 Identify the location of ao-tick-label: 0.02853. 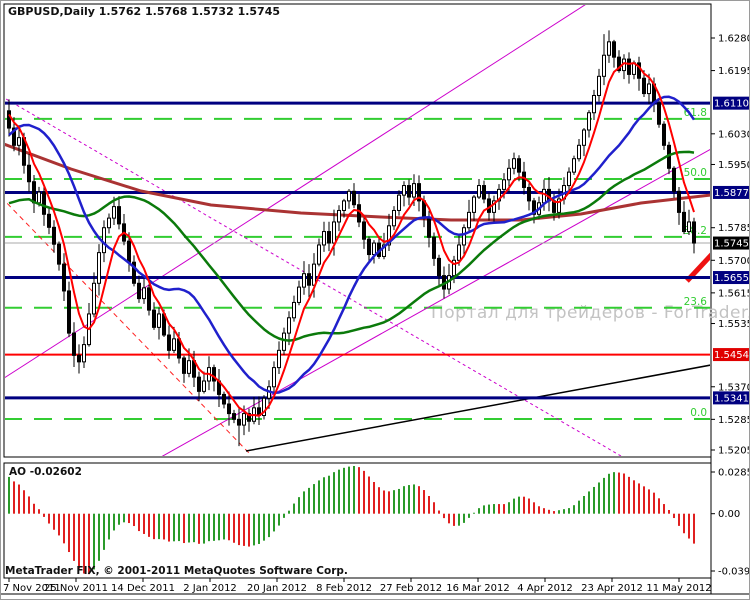
(734, 473).